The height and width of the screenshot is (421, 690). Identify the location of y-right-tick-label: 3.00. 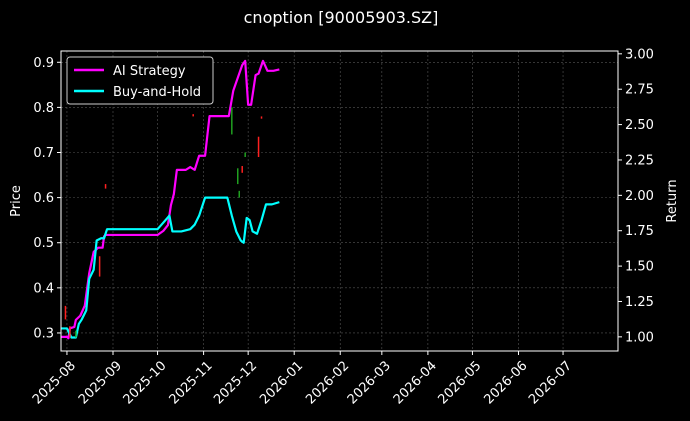
(639, 54).